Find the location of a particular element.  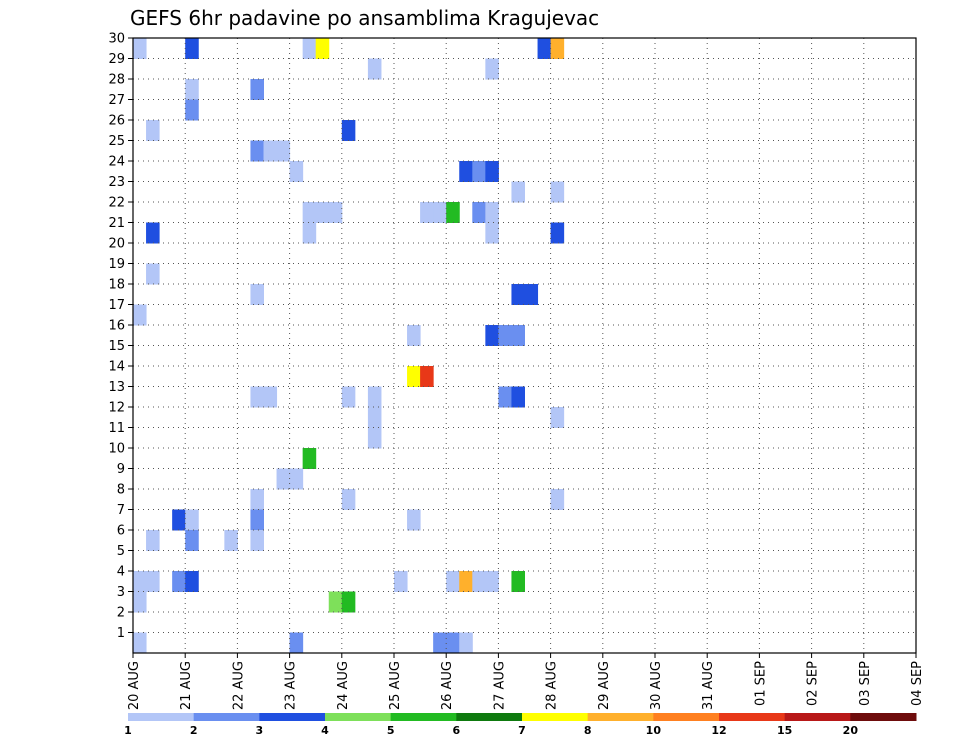

y-tick-label: 23 is located at coordinates (116, 182).